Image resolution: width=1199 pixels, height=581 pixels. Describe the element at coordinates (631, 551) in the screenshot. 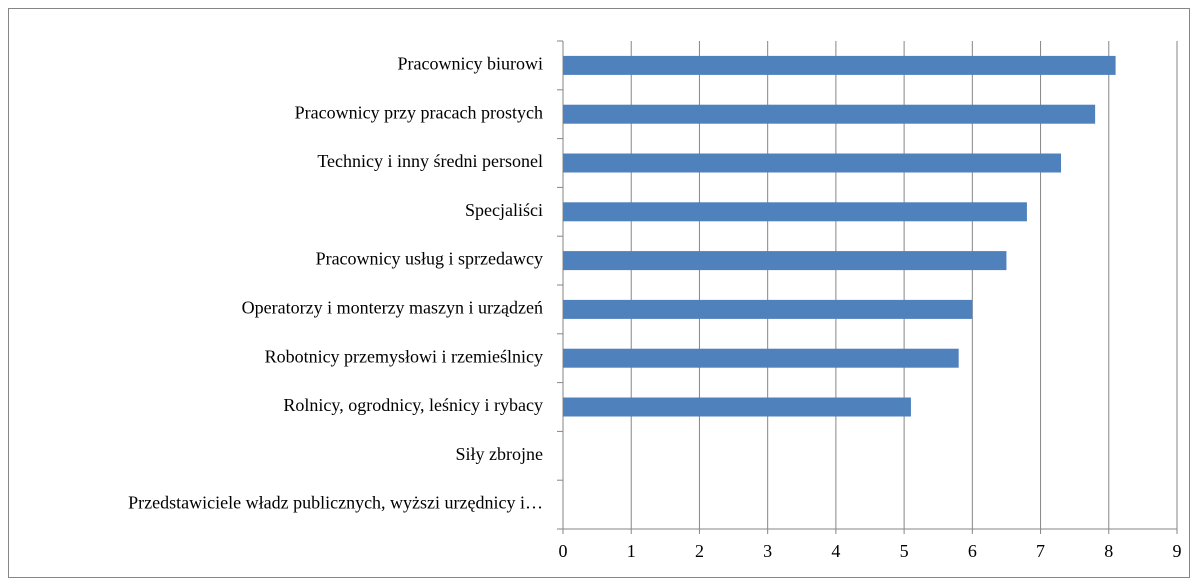

I see `x-tick-label: 1` at that location.